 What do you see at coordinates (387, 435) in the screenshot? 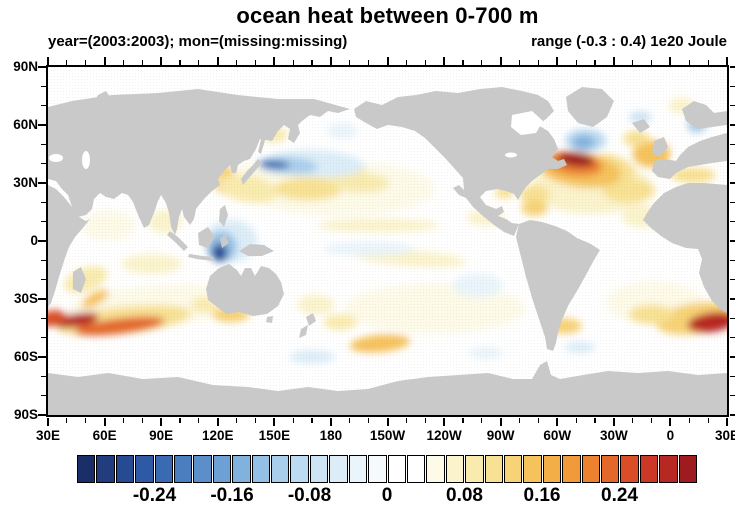
I see `lon-tick-label: 150W` at bounding box center [387, 435].